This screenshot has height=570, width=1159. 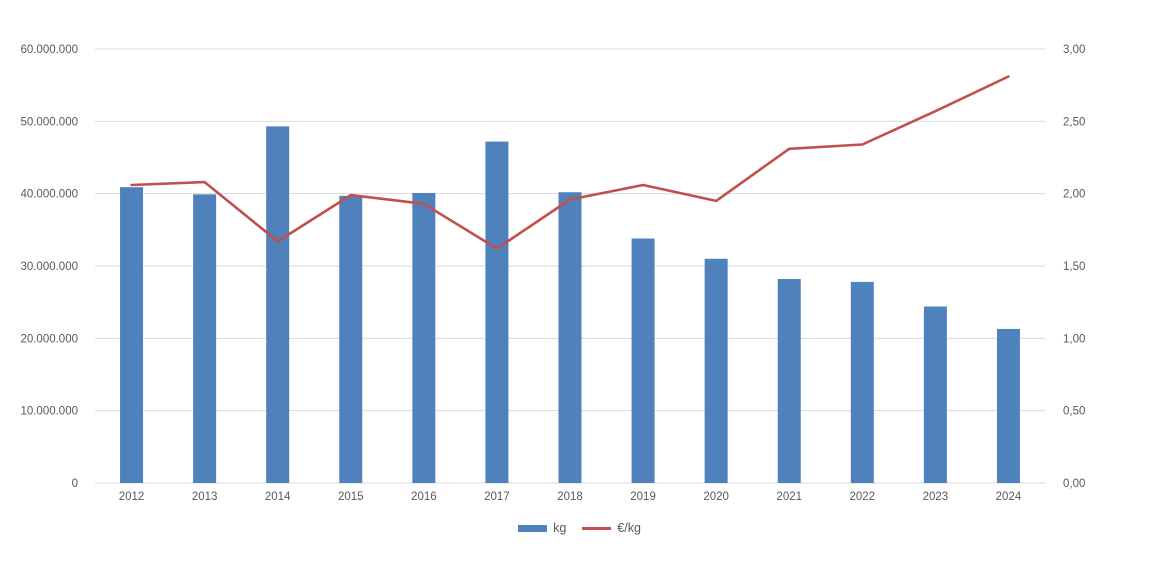 I want to click on y-axis-right-labels: 3,00 2,50 2,00 1,50 1,00 0,50 0,00, so click(x=1074, y=267).